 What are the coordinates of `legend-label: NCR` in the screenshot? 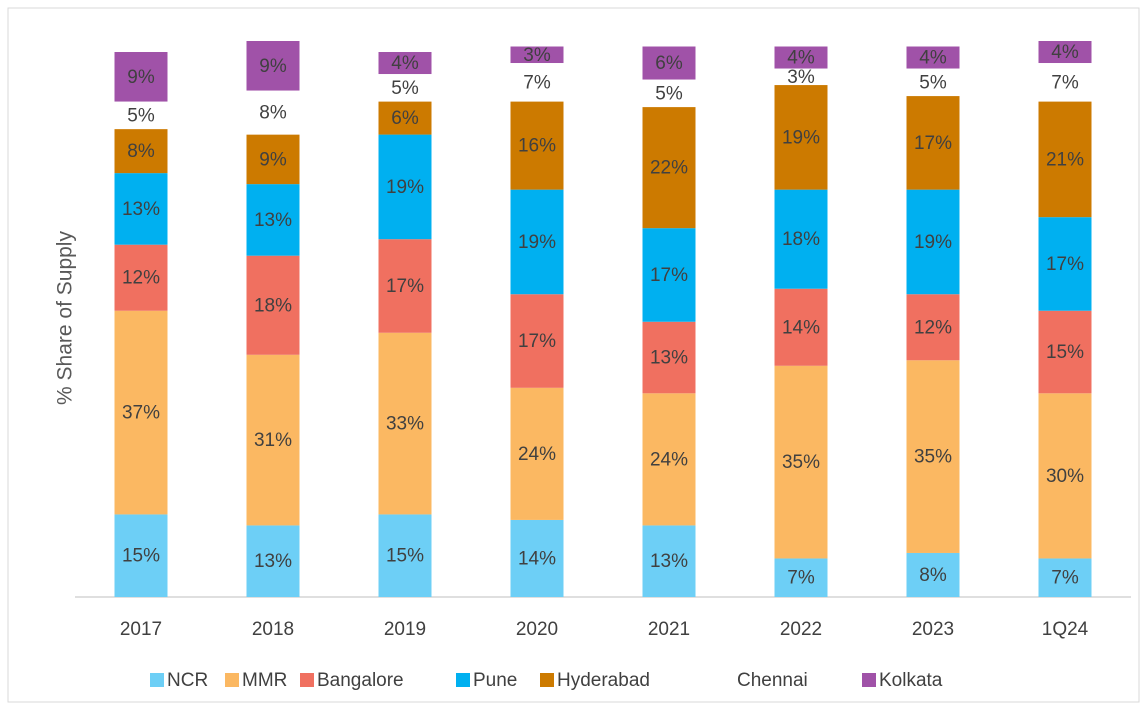 It's located at (187, 680).